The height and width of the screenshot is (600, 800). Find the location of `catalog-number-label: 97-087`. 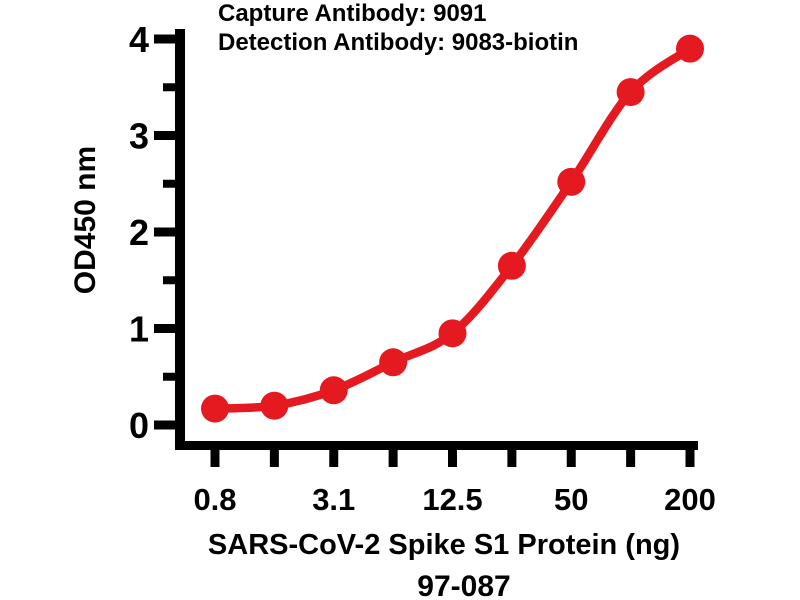

catalog-number-label: 97-087 is located at coordinates (463, 585).